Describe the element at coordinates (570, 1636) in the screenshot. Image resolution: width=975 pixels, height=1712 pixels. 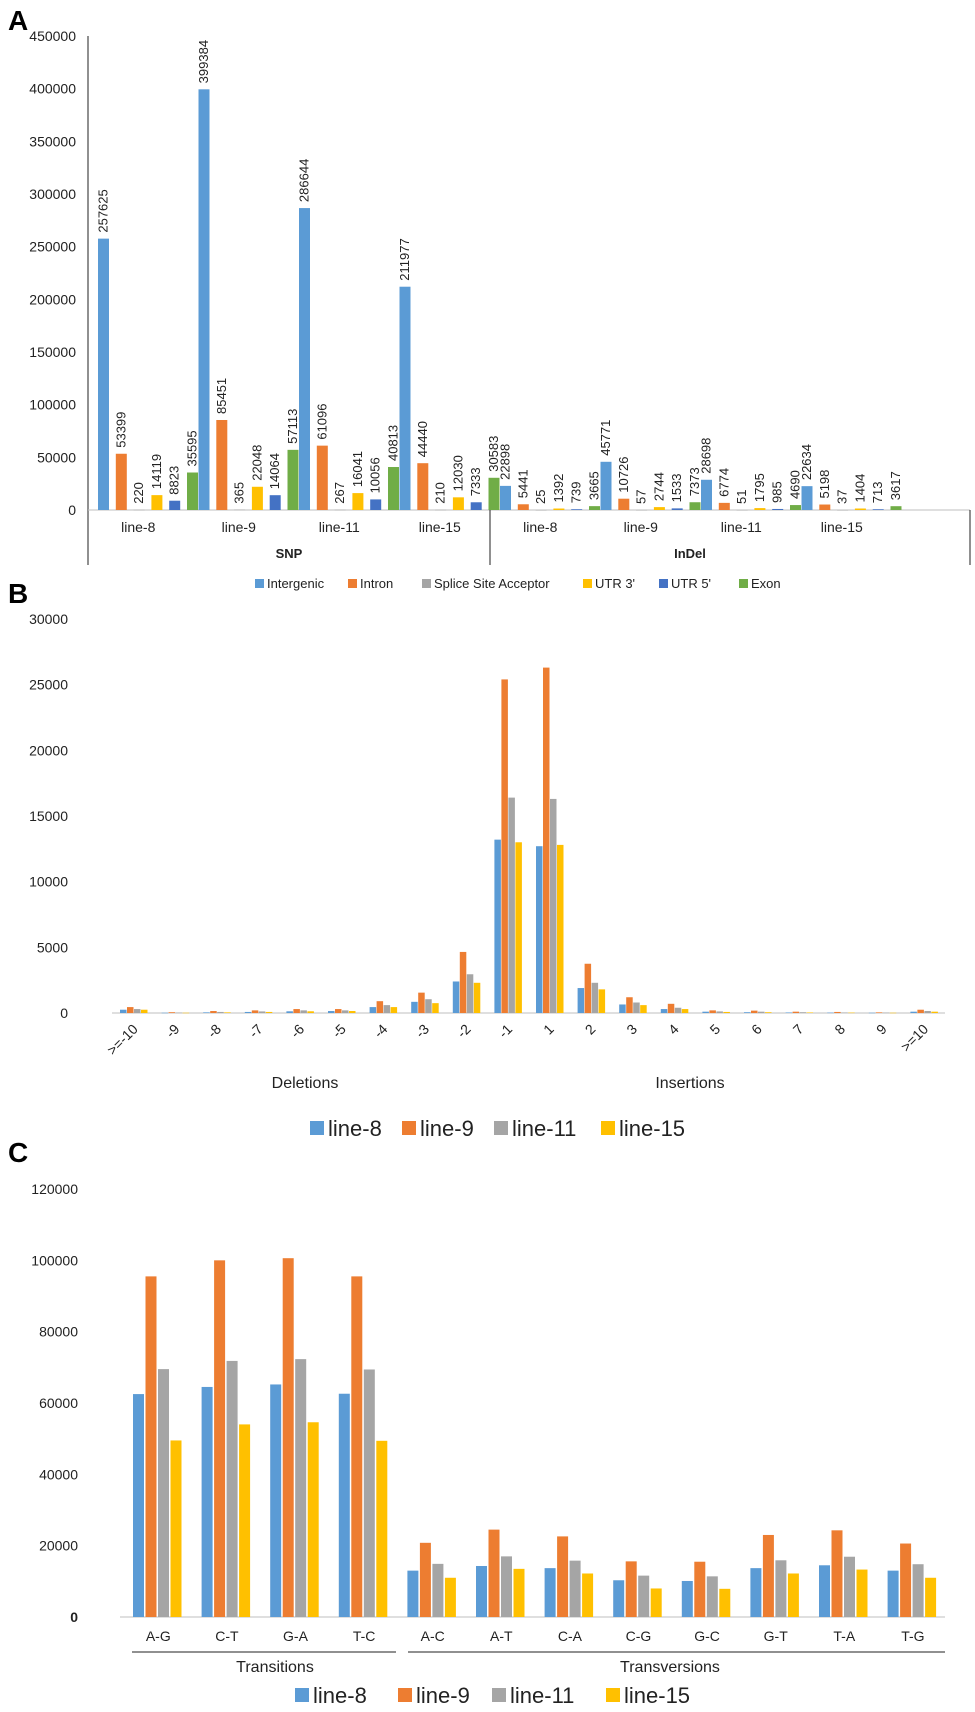
I see `panel-c-category-label: C-A` at that location.